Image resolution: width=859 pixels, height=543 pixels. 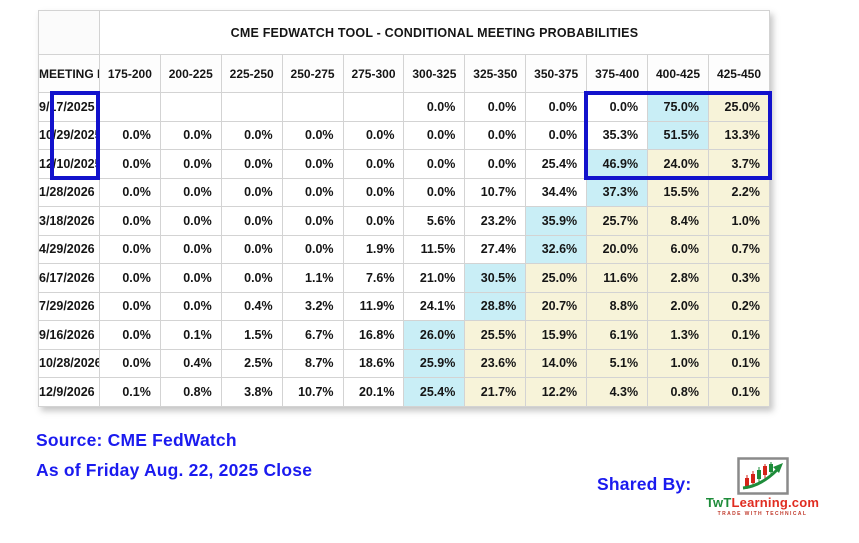 What do you see at coordinates (739, 135) in the screenshot?
I see `probability-cell: 13.3%` at bounding box center [739, 135].